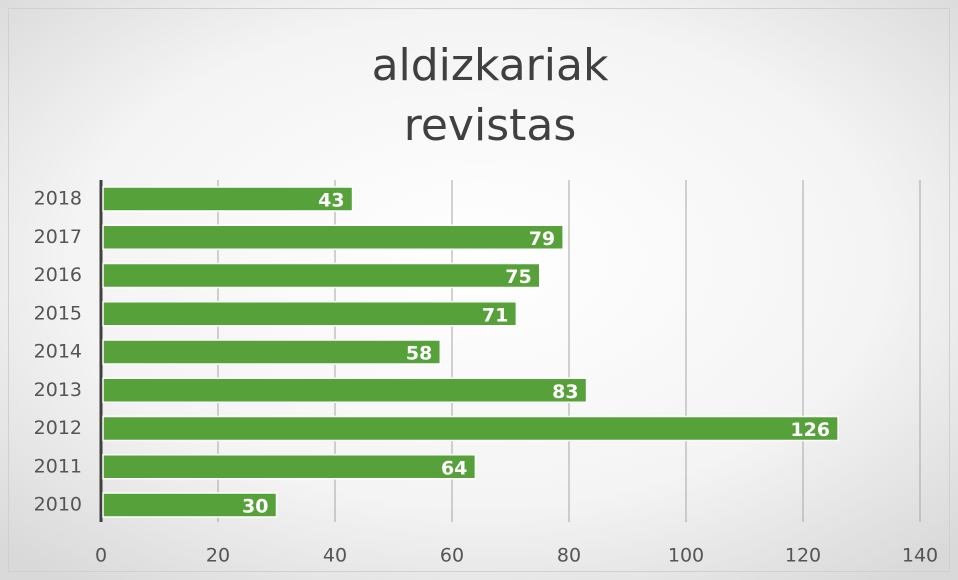  I want to click on value-label: 64, so click(454, 468).